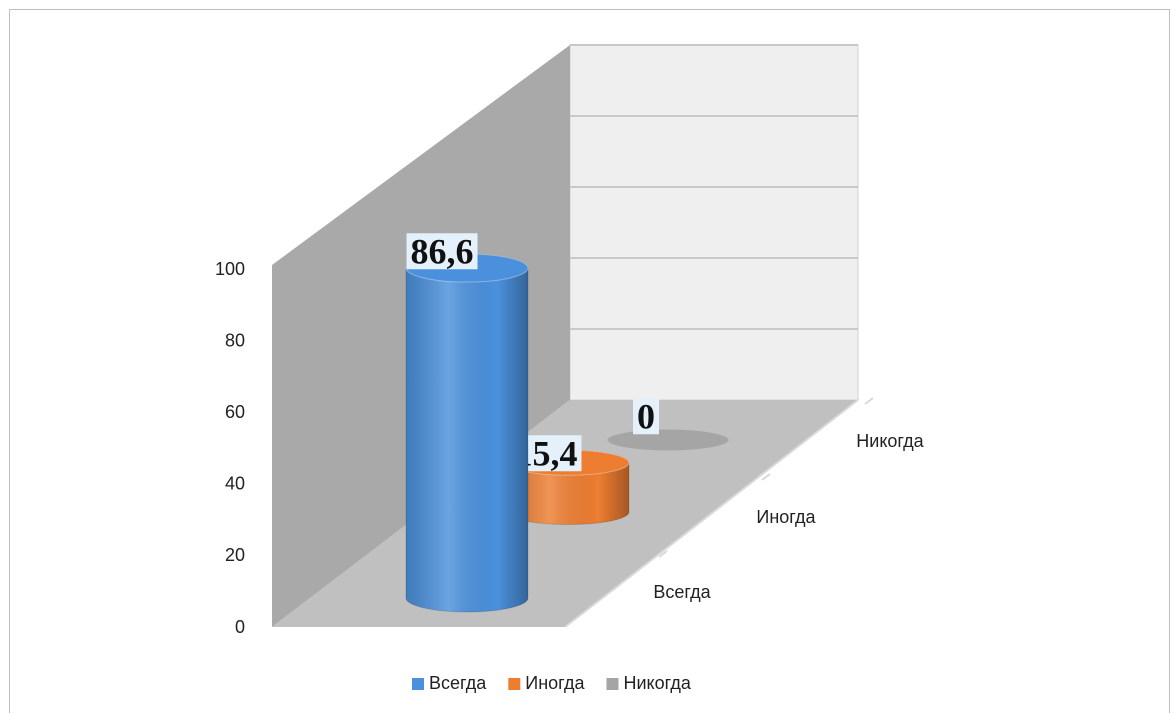 The height and width of the screenshot is (713, 1170). I want to click on y-tick-label: 40, so click(235, 484).